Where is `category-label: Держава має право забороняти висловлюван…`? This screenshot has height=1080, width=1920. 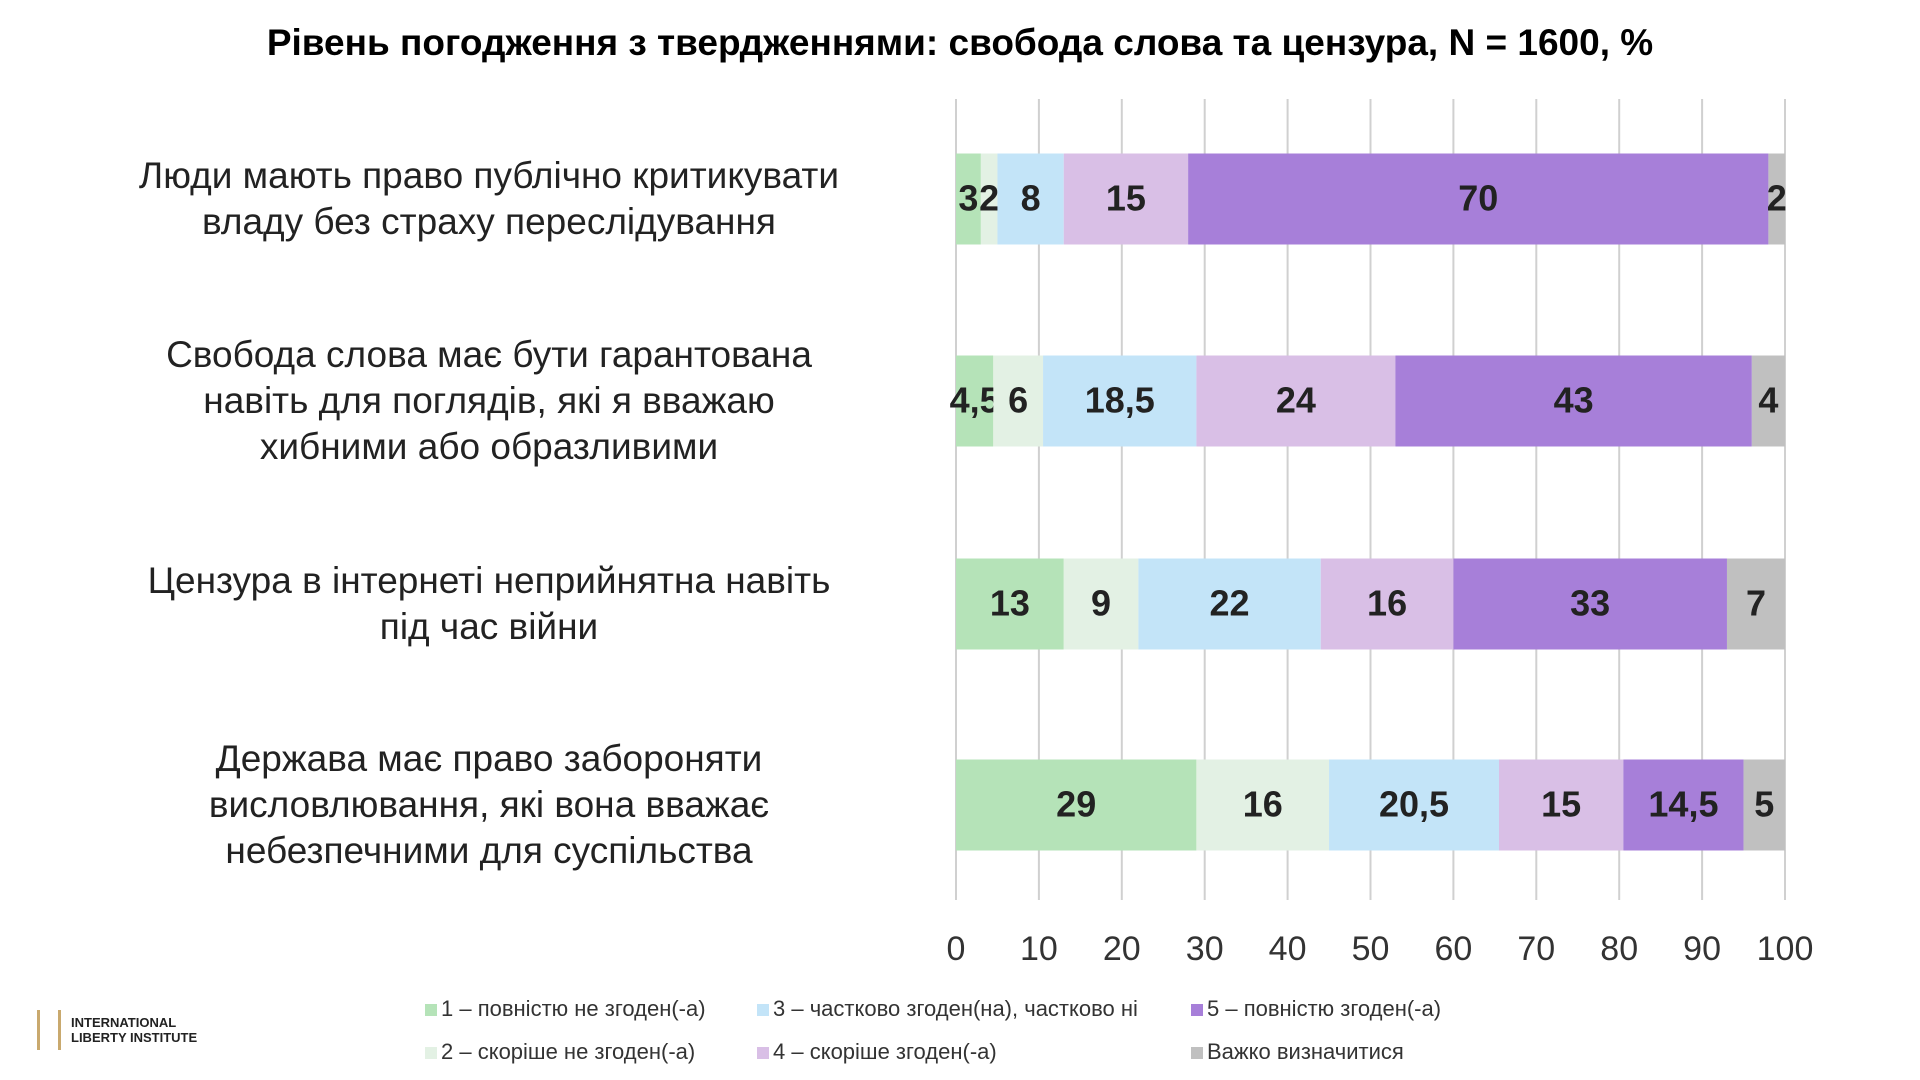
category-label: Держава має право забороняти висловлюван… is located at coordinates (489, 804).